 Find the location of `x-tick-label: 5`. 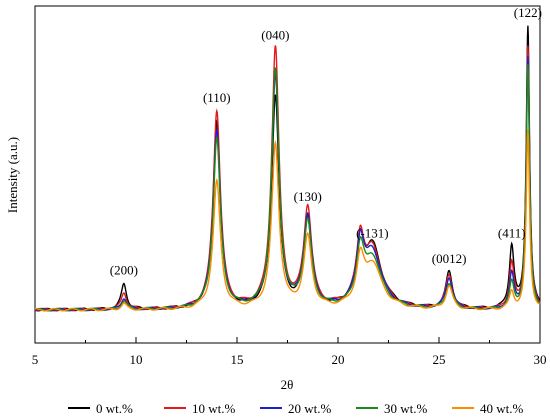

x-tick-label: 5 is located at coordinates (35, 359).